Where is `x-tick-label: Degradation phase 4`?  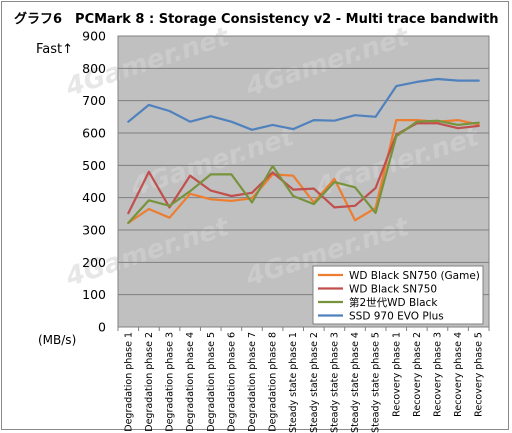 x-tick-label: Degradation phase 4 is located at coordinates (190, 382).